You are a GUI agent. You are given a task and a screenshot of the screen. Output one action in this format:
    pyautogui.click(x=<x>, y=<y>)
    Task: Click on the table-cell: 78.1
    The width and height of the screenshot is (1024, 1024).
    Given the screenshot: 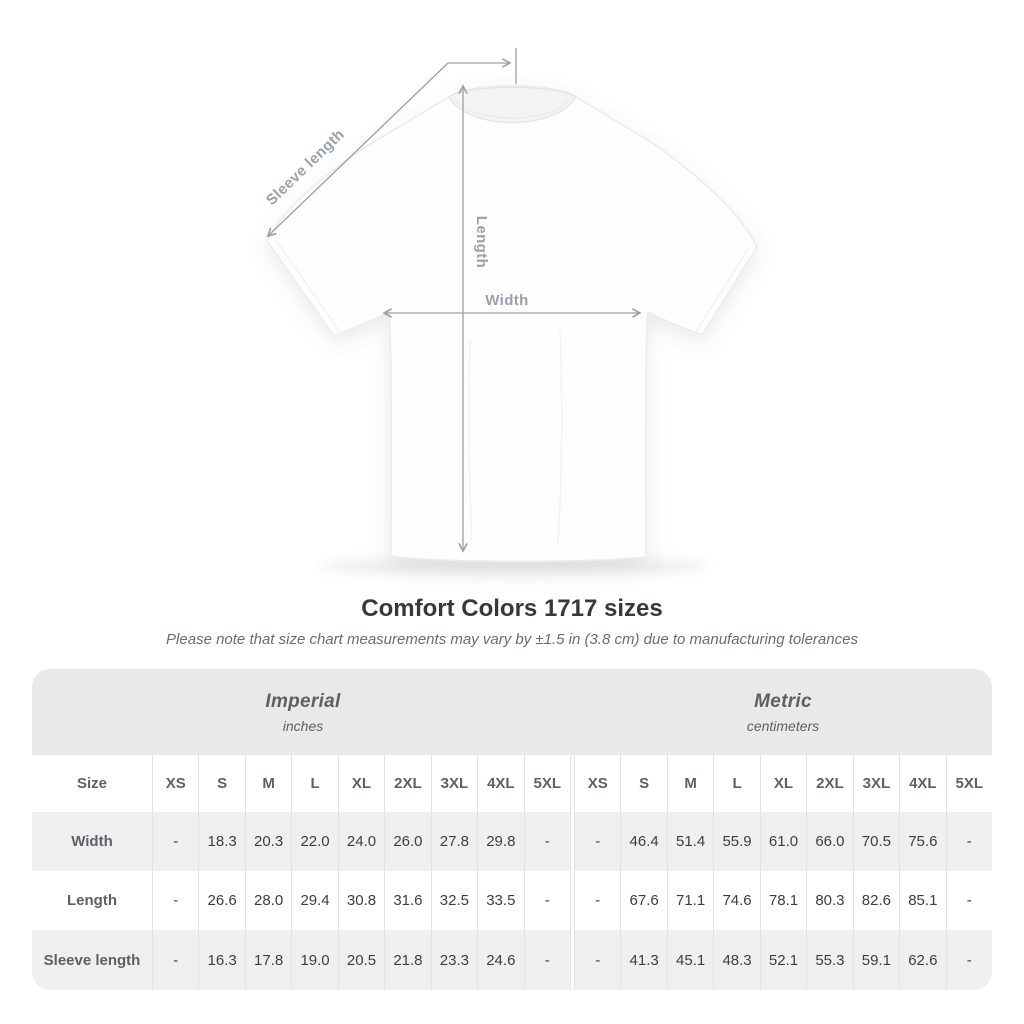 What is the action you would take?
    pyautogui.click(x=783, y=900)
    